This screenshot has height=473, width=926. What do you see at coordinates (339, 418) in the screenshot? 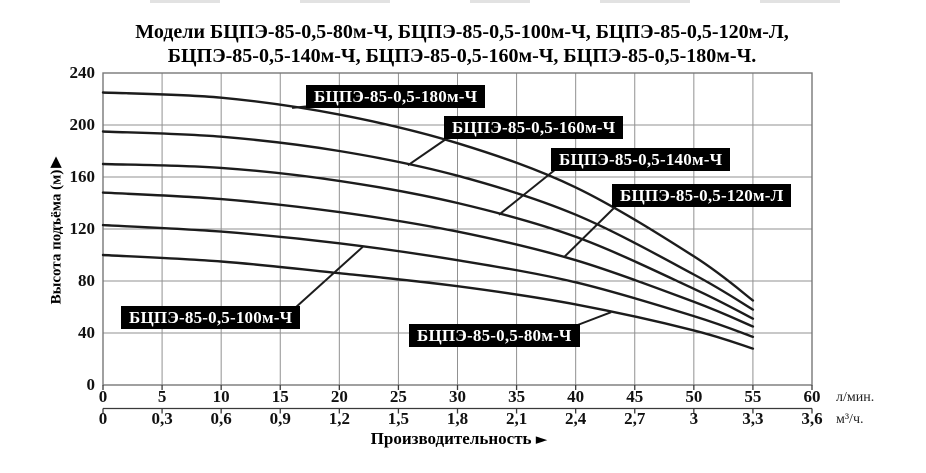
I see `x-tick-label-m3h: 1,2` at bounding box center [339, 418].